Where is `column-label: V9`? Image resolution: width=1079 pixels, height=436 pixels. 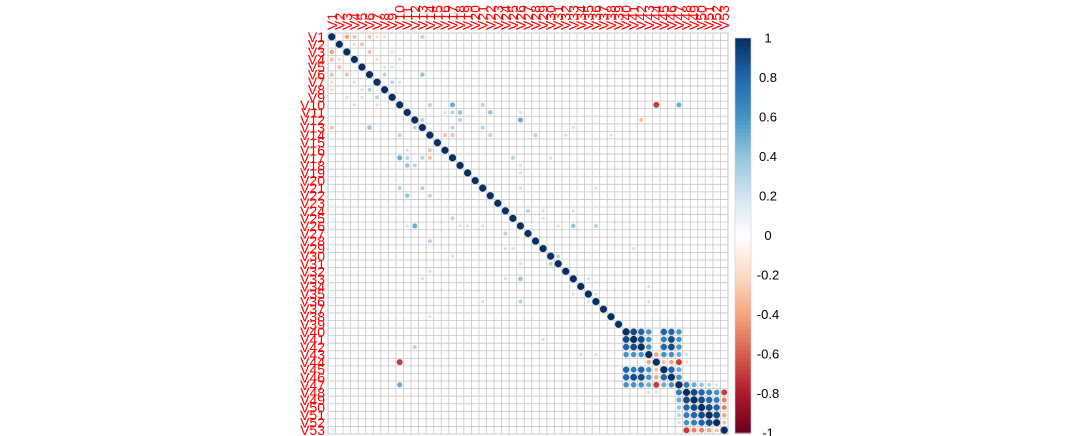
column-label: V9 is located at coordinates (392, 21).